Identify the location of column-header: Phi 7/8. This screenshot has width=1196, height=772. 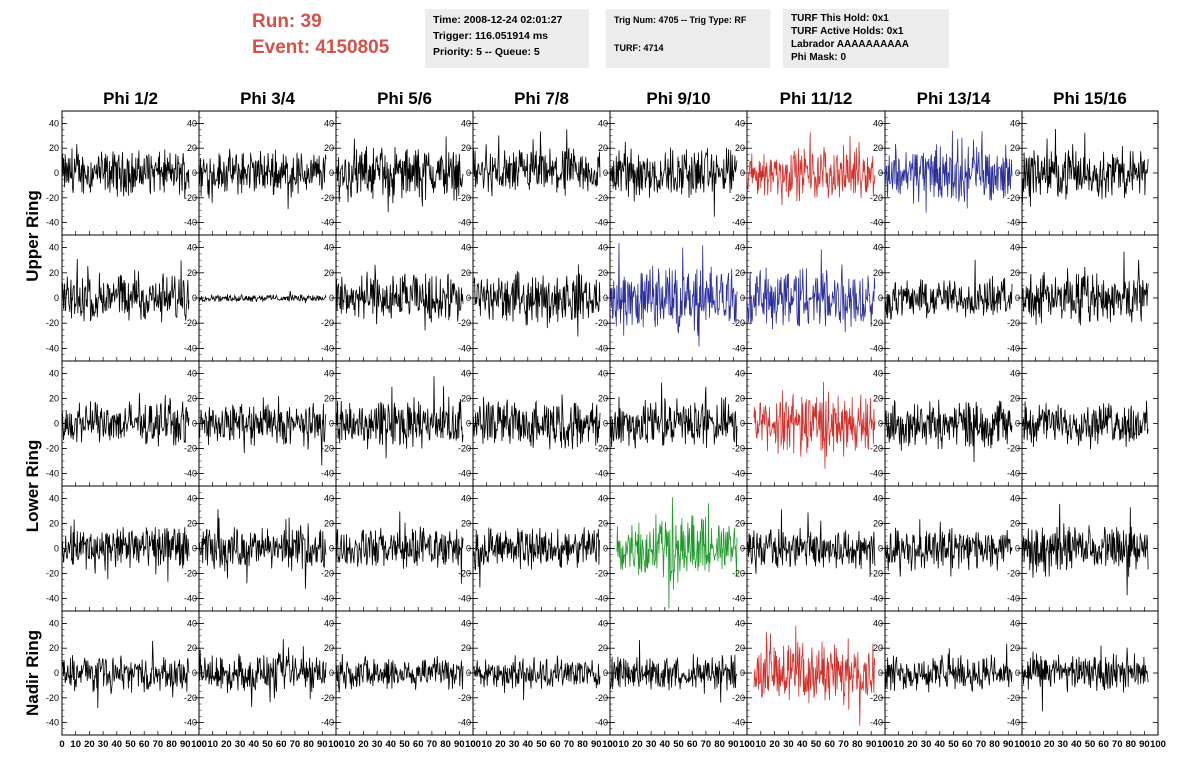
(541, 98).